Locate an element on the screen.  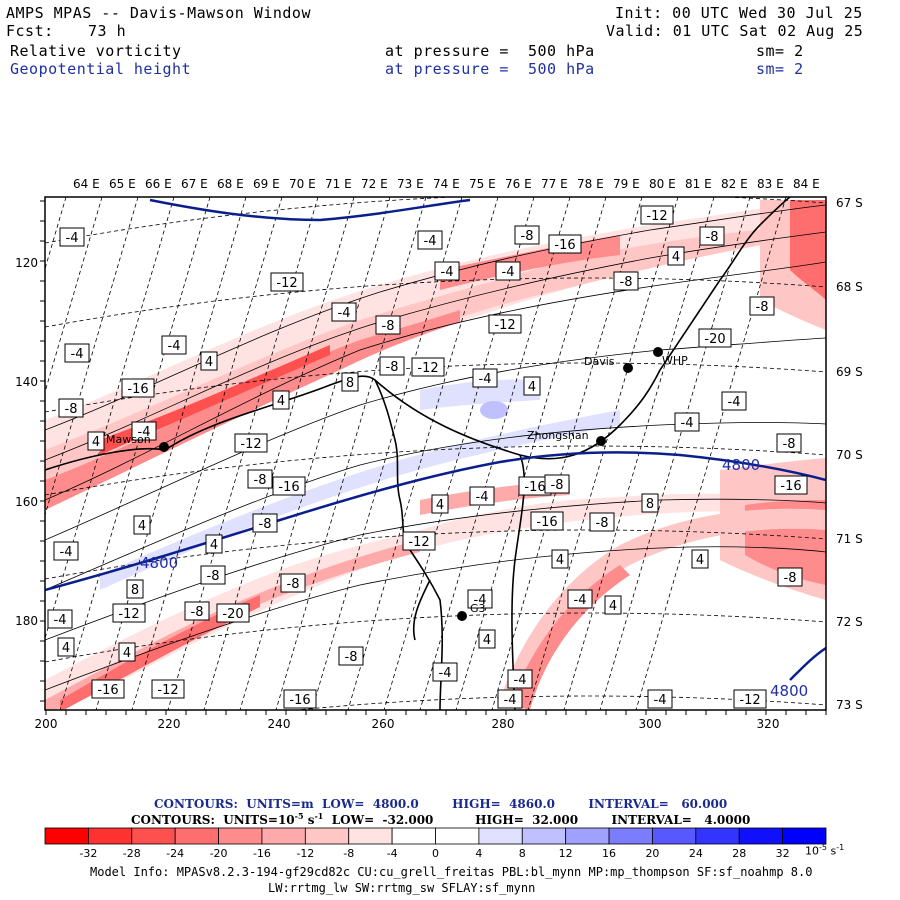
right-lat-labels: 67 S 68 S 69 S 70 S 71 S 72 S 73 S is located at coordinates (849, 454).